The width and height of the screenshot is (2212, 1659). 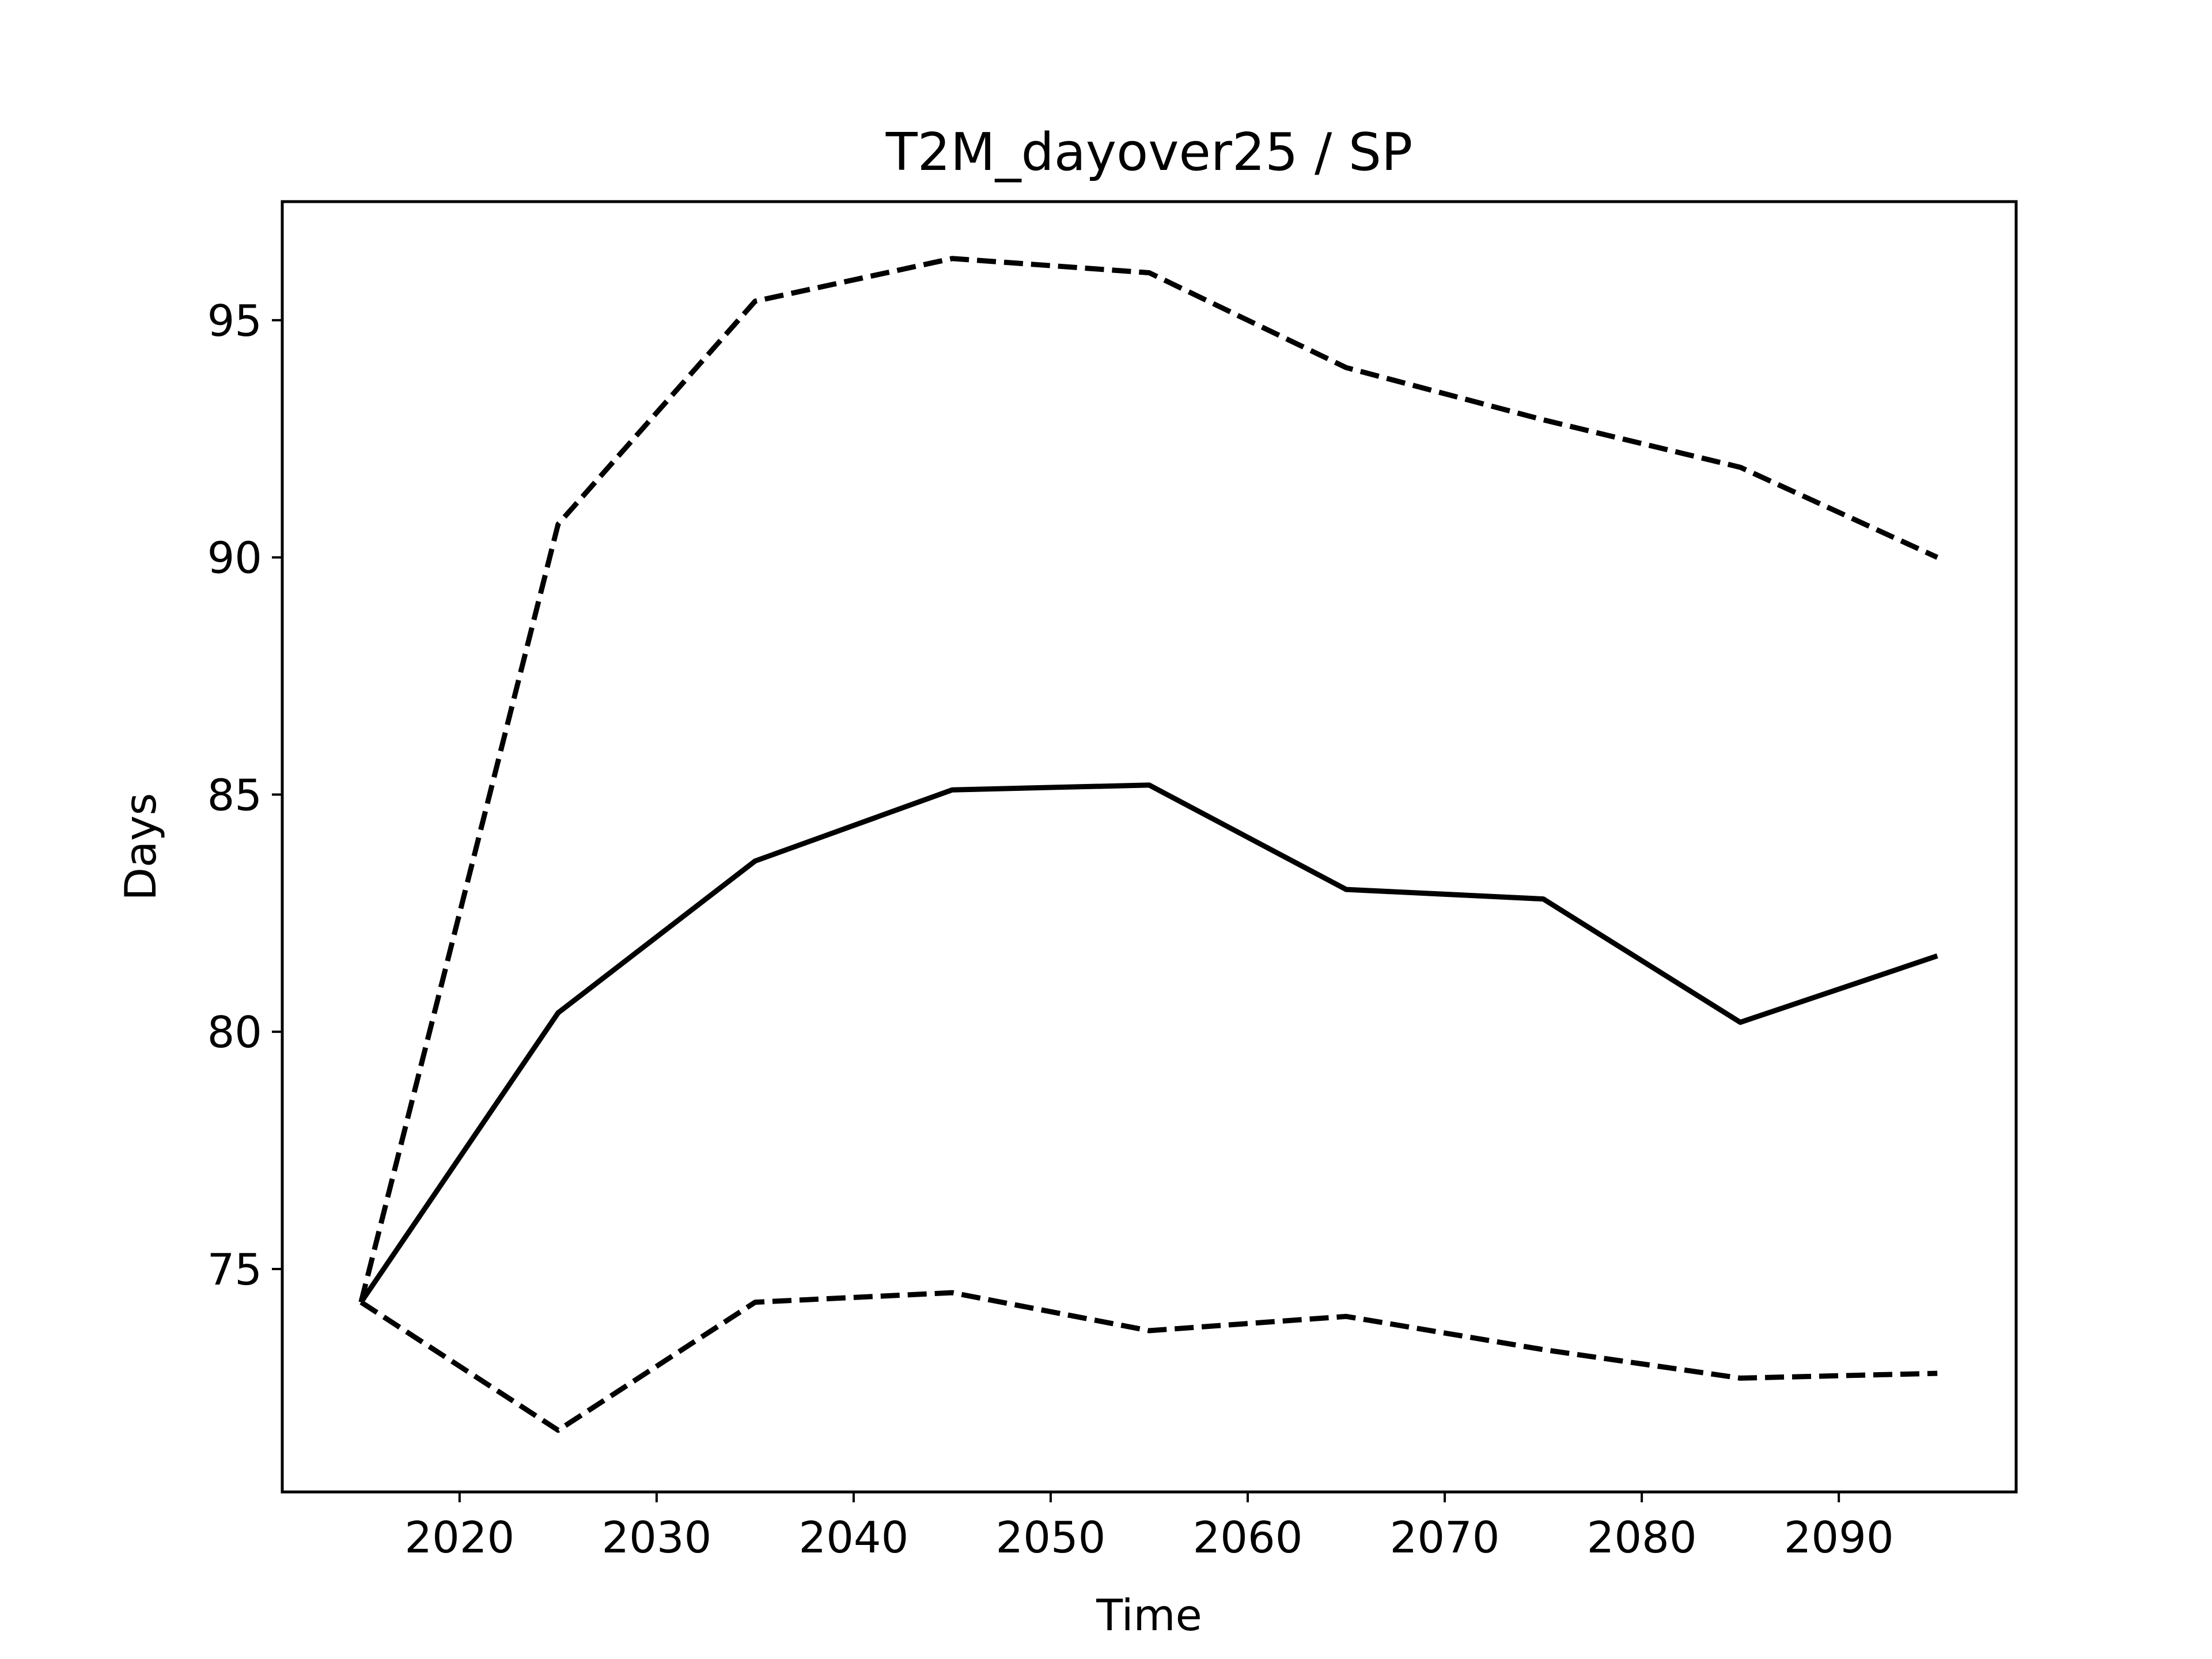 I want to click on y-tick-label: 80, so click(x=234, y=1032).